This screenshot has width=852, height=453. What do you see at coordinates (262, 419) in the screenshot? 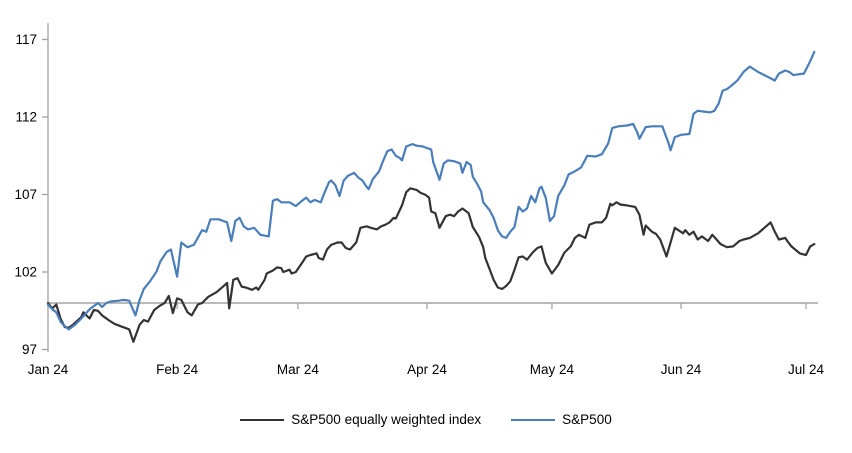
I see `legend-line-equal-weight-swatch` at bounding box center [262, 419].